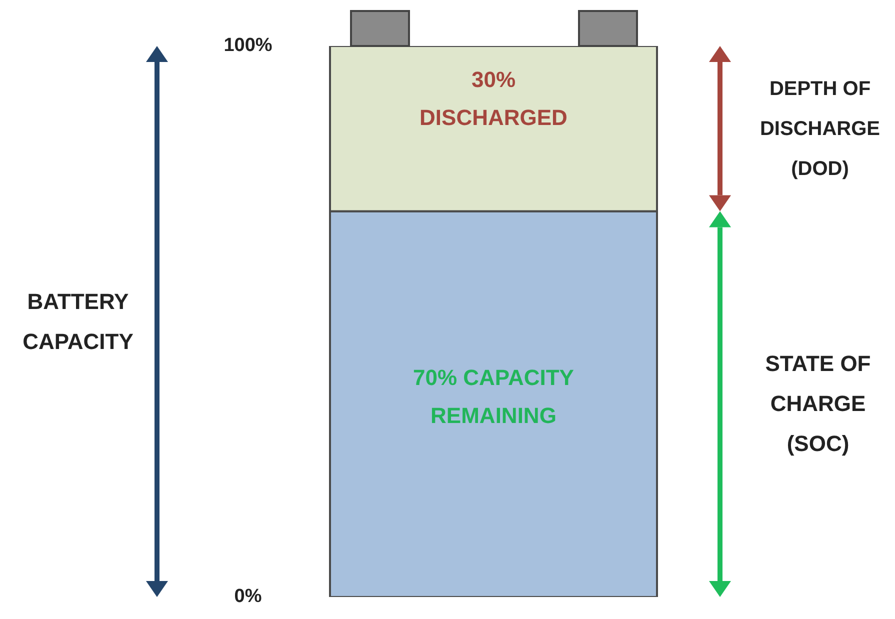 The height and width of the screenshot is (619, 895). Describe the element at coordinates (493, 397) in the screenshot. I see `data-label: 70% CAPACITY REMAINING` at that location.